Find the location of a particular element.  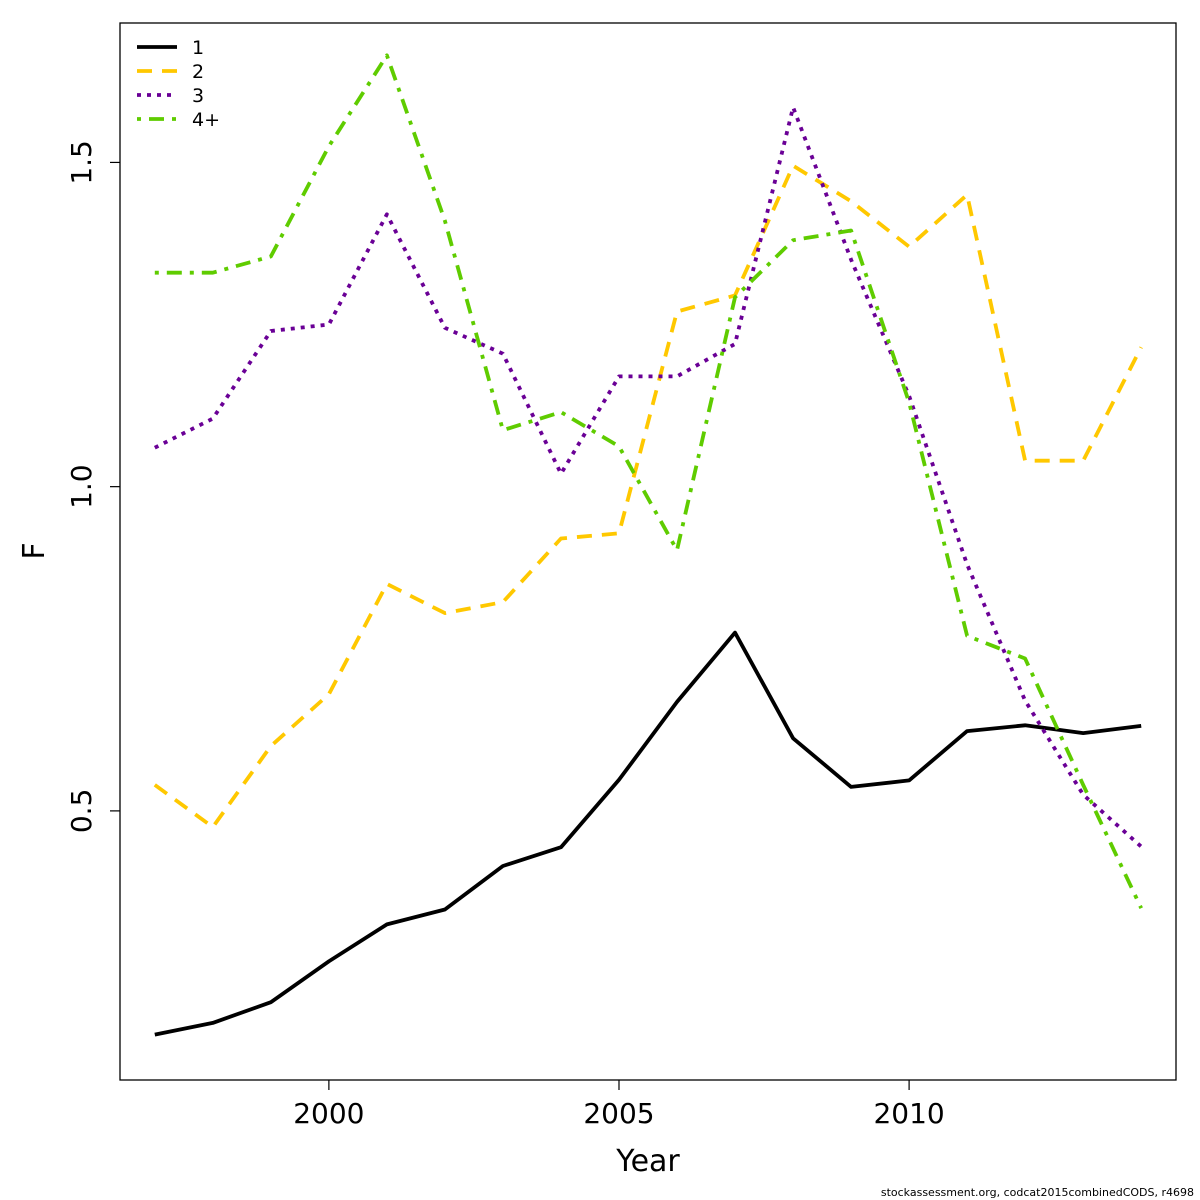

y-axis: 0.5 1.0 1.5 is located at coordinates (92, 486).